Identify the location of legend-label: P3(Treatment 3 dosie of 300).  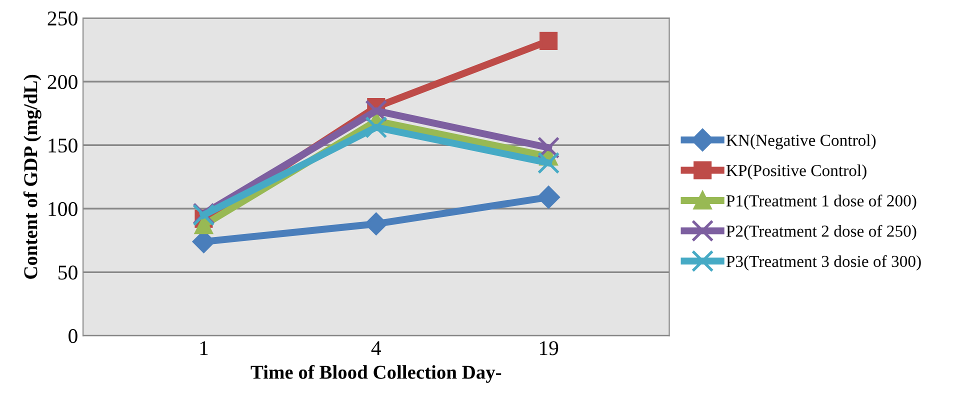
(823, 262).